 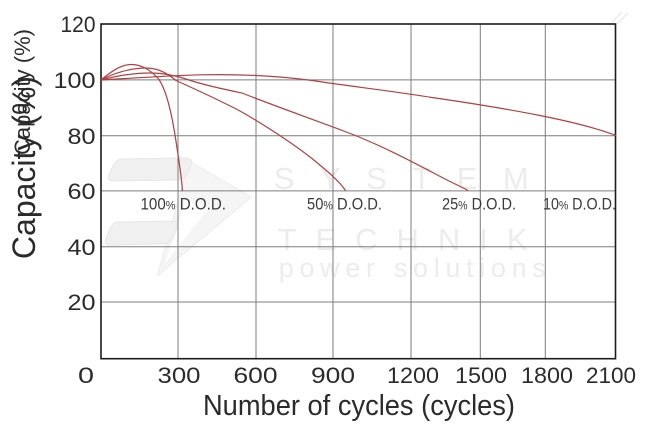 I want to click on svg-text: SYSTEM, so click(x=416, y=178).